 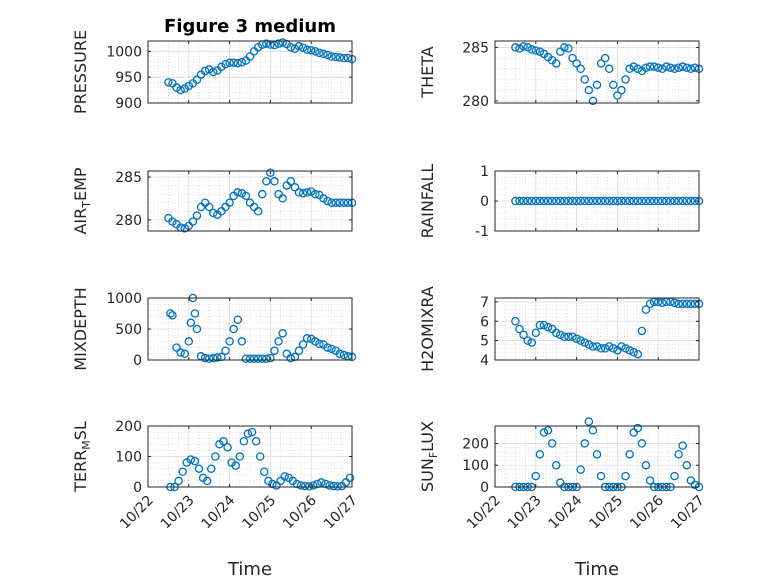 What do you see at coordinates (688, 513) in the screenshot?
I see `x-tick-label: 10/27` at bounding box center [688, 513].